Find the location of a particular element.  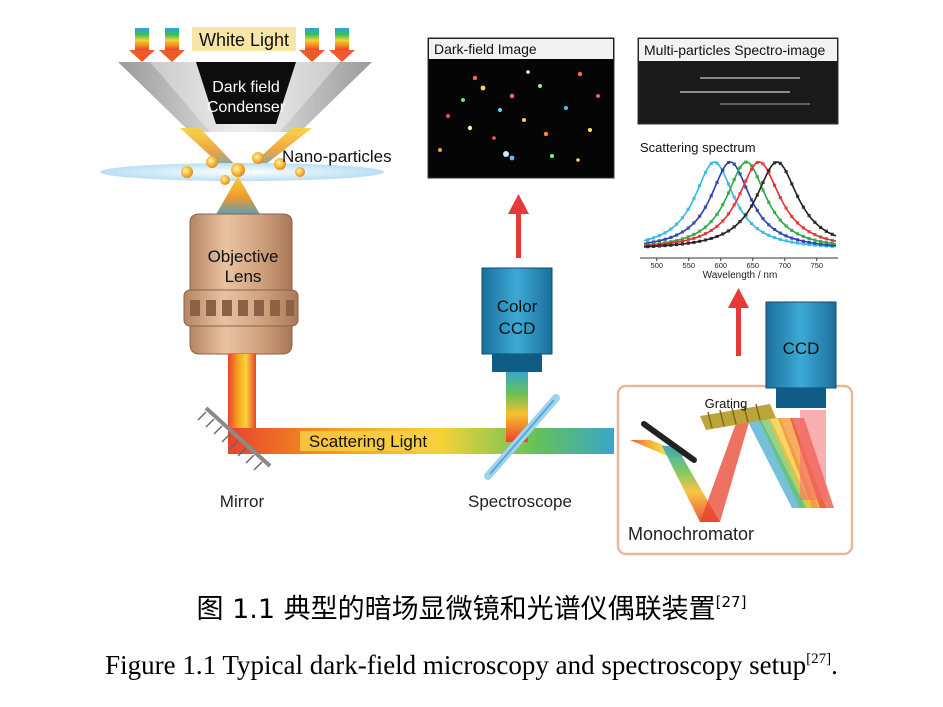

chart-tick-label: 600 is located at coordinates (721, 265).